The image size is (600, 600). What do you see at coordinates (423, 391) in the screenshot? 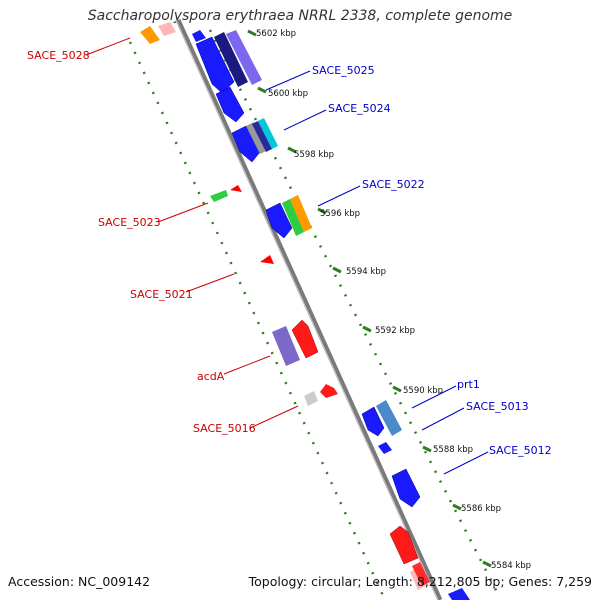
I see `ruler-label-5590: 5590 kbp` at bounding box center [423, 391].